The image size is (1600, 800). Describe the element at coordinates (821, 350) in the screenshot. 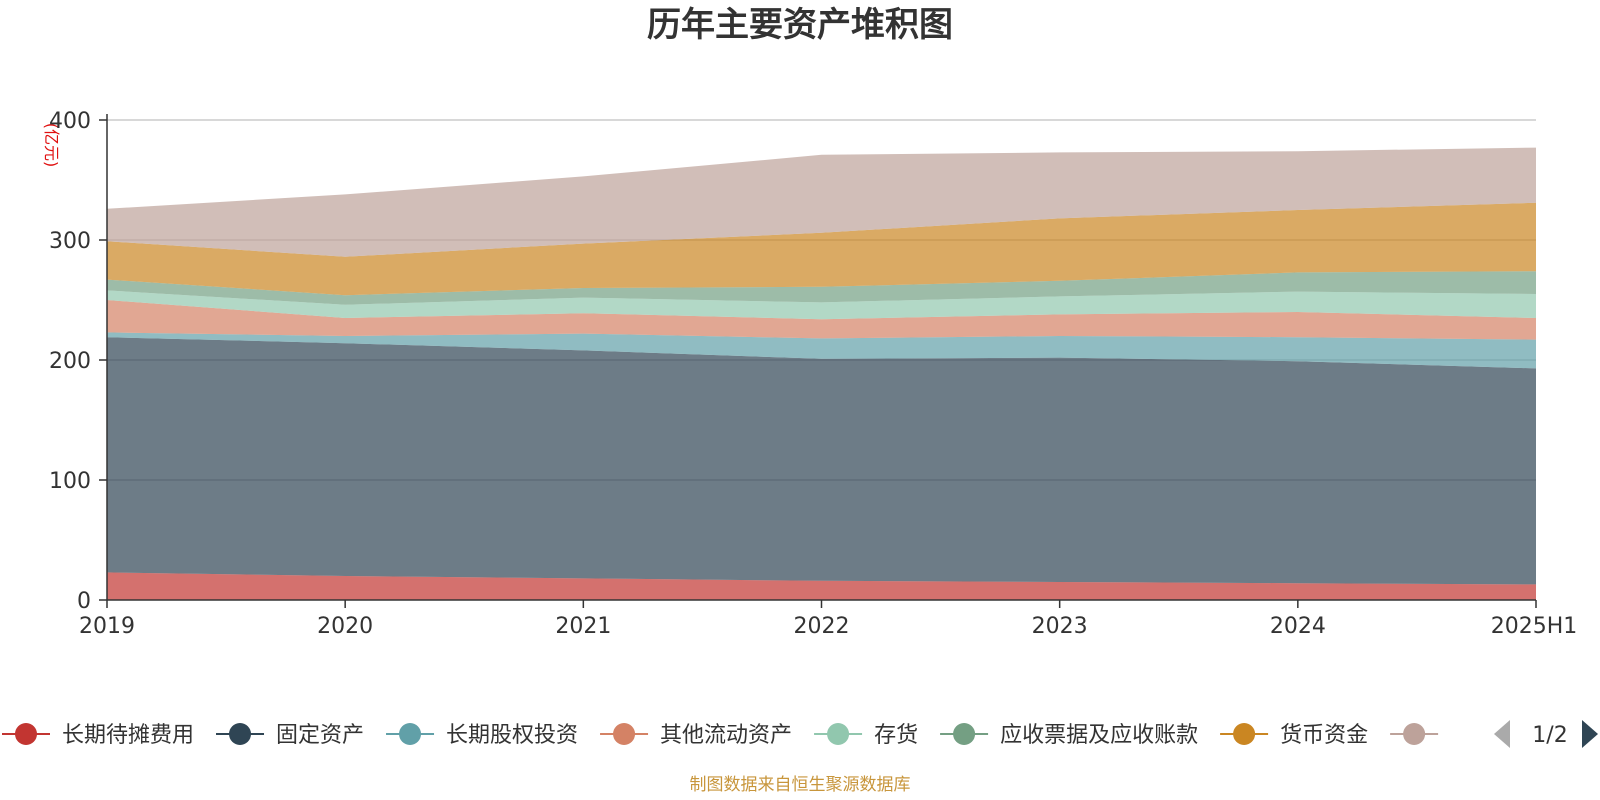

I see `series-area-长期股权投资` at that location.